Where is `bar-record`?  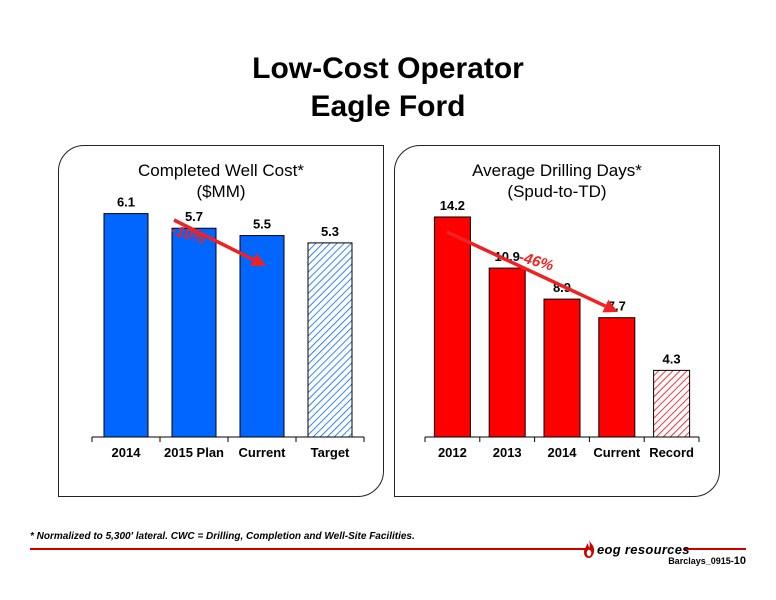
bar-record is located at coordinates (672, 403).